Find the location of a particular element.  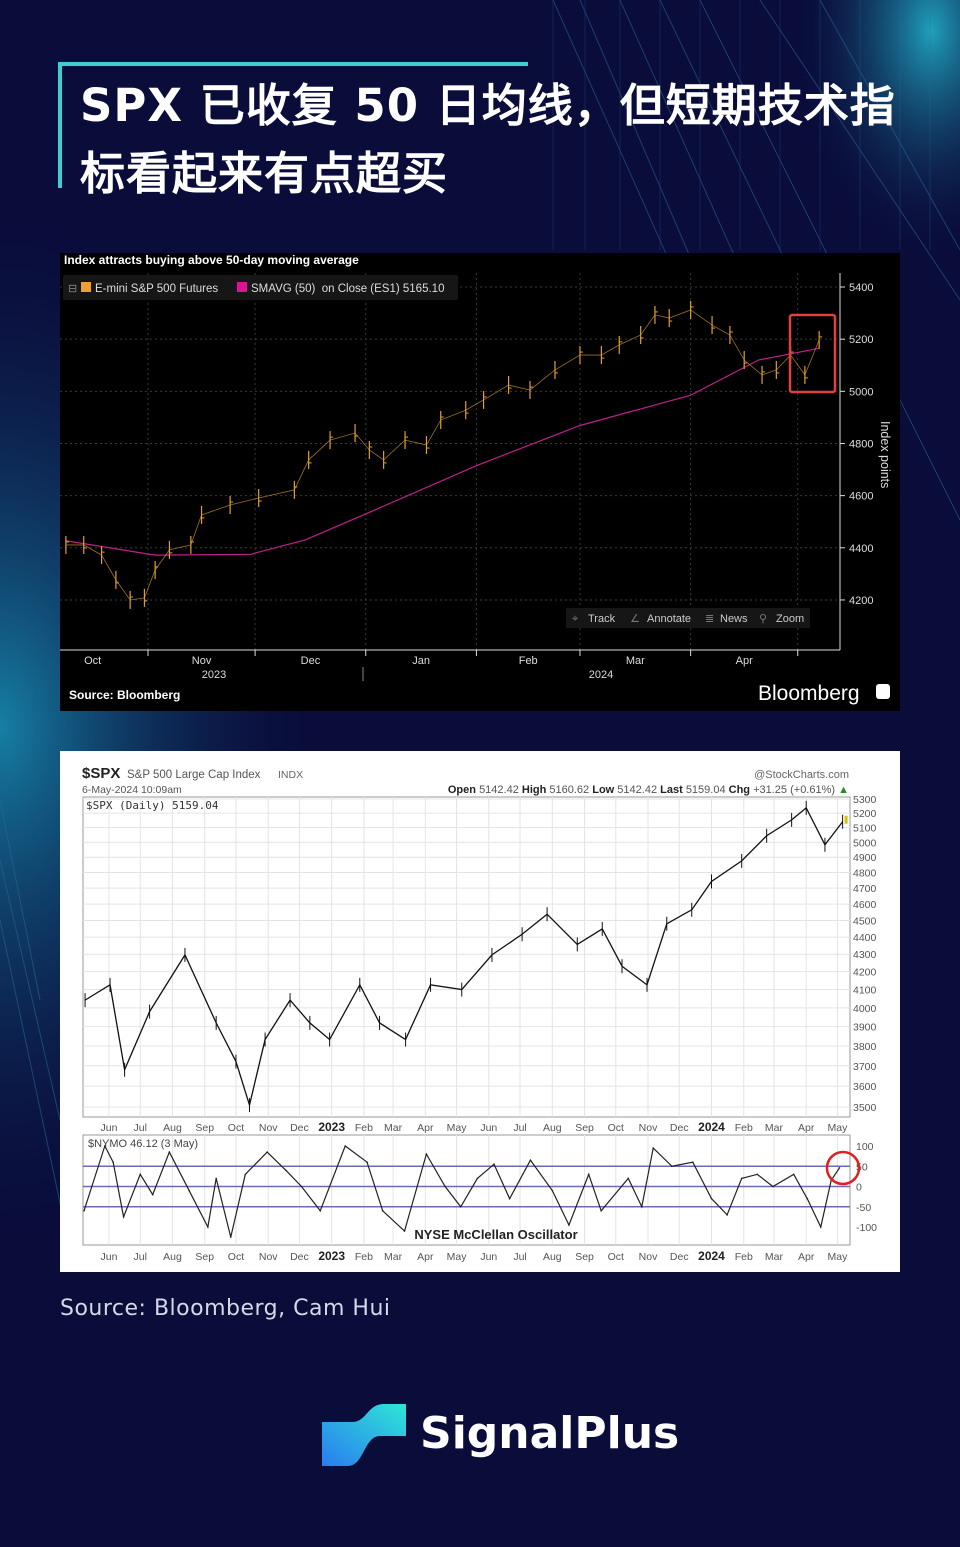

x-month-label: 2023 is located at coordinates (331, 1127).